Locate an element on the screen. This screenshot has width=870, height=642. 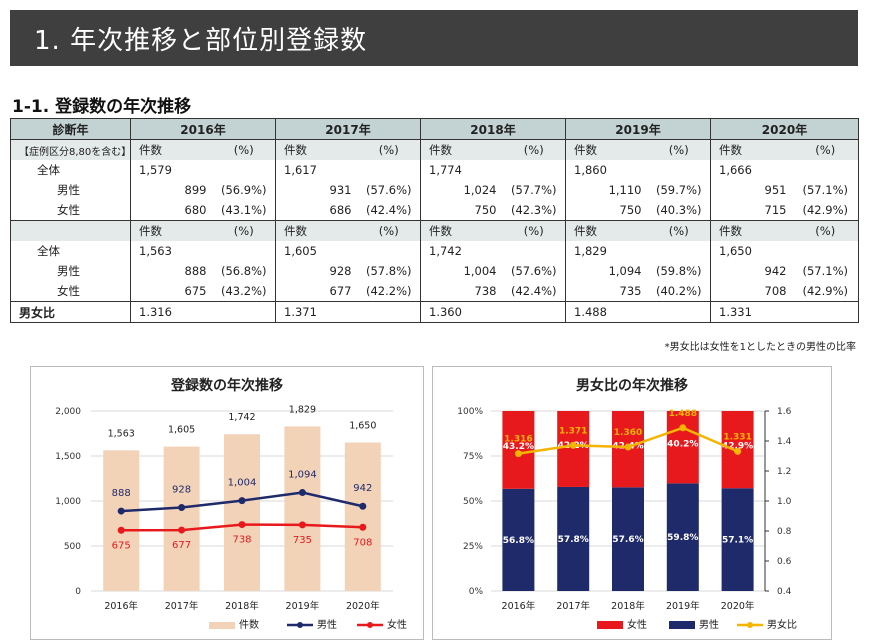
table-subheader-row: 件数 (%) 件数 (%) 件数 (%) 件数 (%) 件数 (%) is located at coordinates (434, 230).